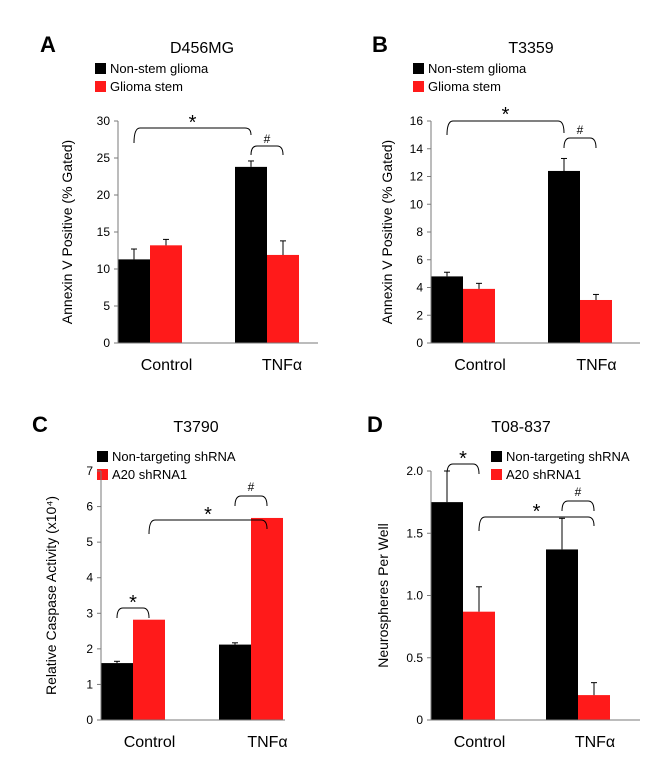  I want to click on y-tick-label: 1.0, so click(414, 596).